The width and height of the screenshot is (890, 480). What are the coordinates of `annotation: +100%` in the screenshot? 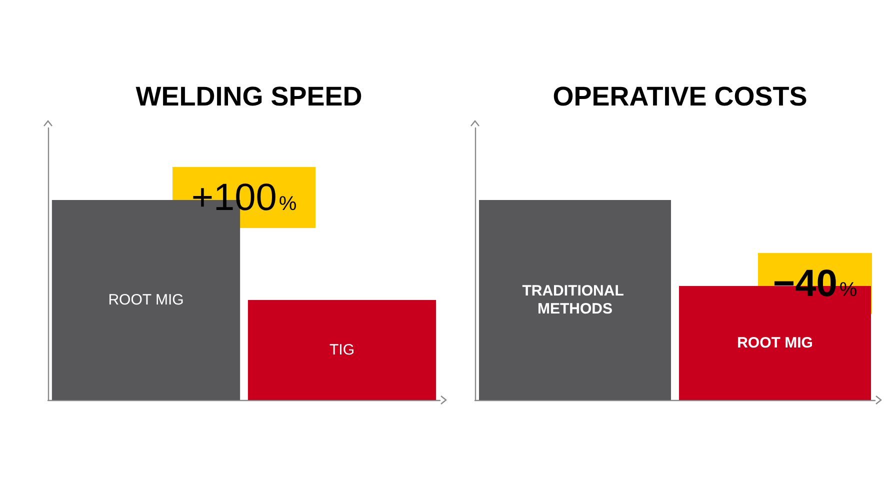 It's located at (244, 198).